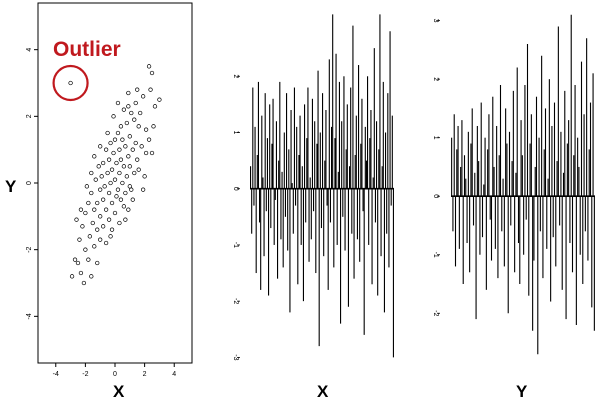 Image resolution: width=600 pixels, height=402 pixels. What do you see at coordinates (119, 391) in the screenshot?
I see `scatter-x-label: X` at bounding box center [119, 391].